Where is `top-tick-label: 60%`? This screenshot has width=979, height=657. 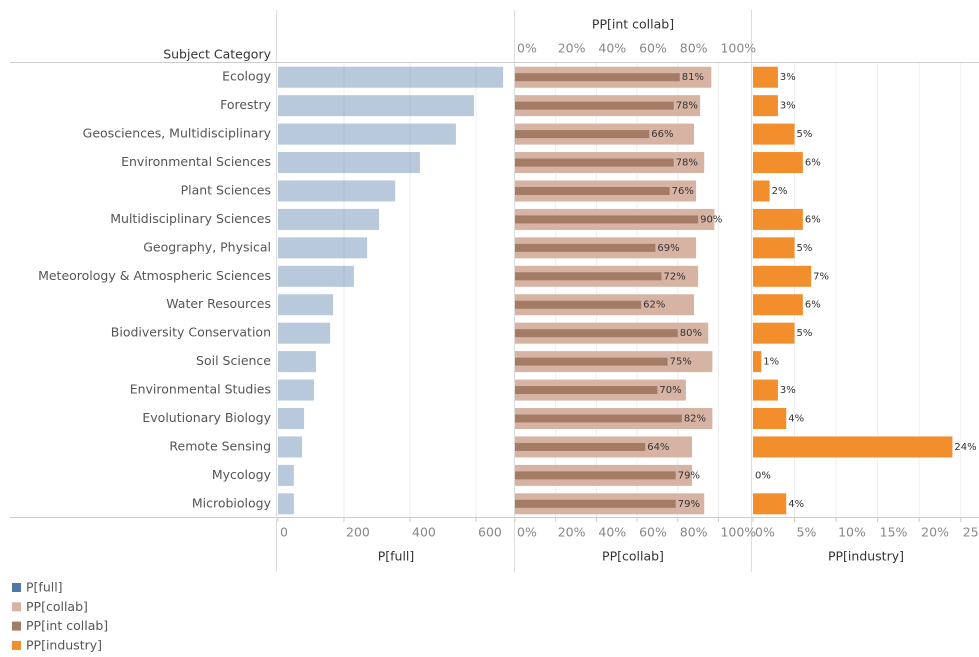 top-tick-label: 60% is located at coordinates (653, 48).